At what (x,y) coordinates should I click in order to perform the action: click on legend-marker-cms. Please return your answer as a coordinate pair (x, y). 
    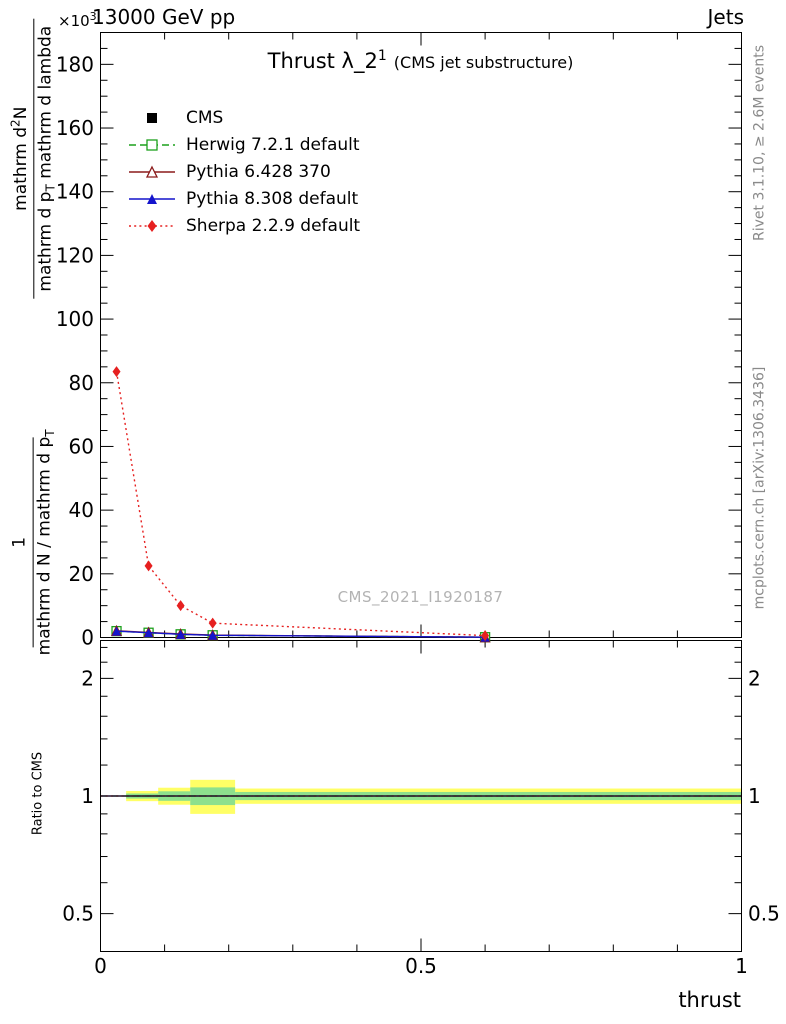
    Looking at the image, I should click on (152, 117).